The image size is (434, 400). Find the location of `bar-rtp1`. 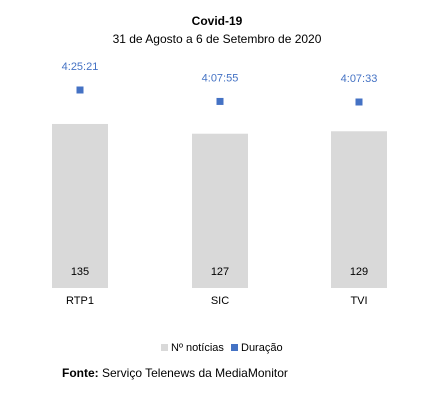

bar-rtp1 is located at coordinates (80, 205).